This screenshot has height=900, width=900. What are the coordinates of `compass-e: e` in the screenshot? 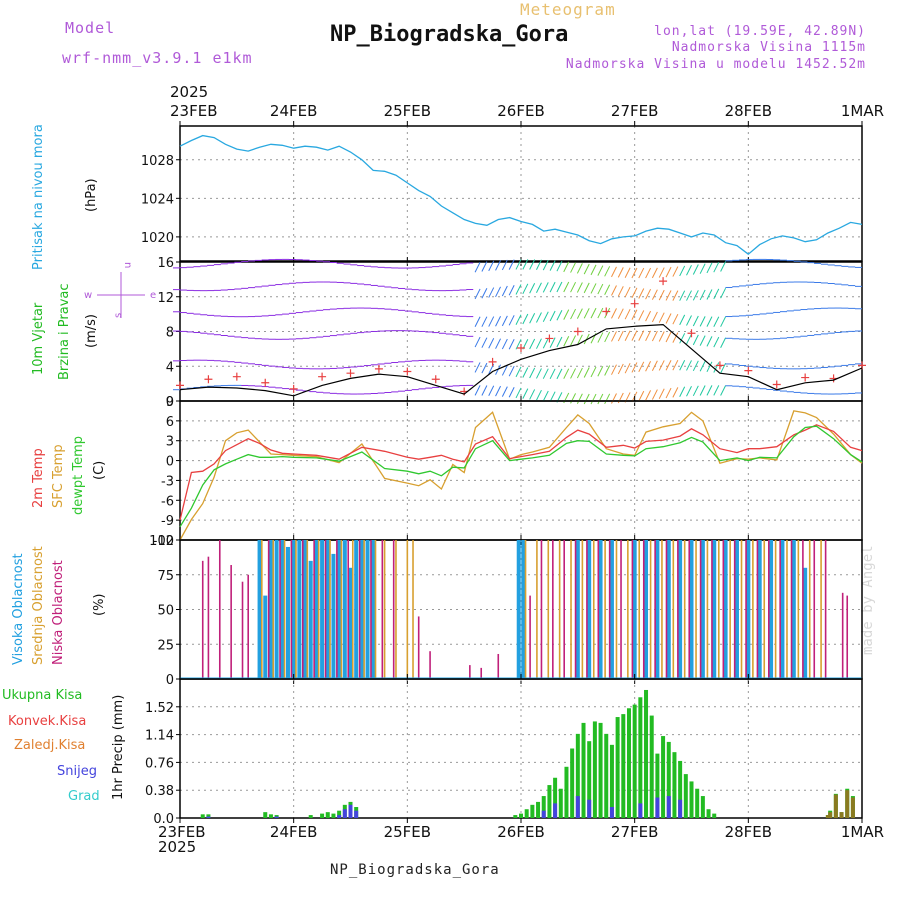 It's located at (153, 295).